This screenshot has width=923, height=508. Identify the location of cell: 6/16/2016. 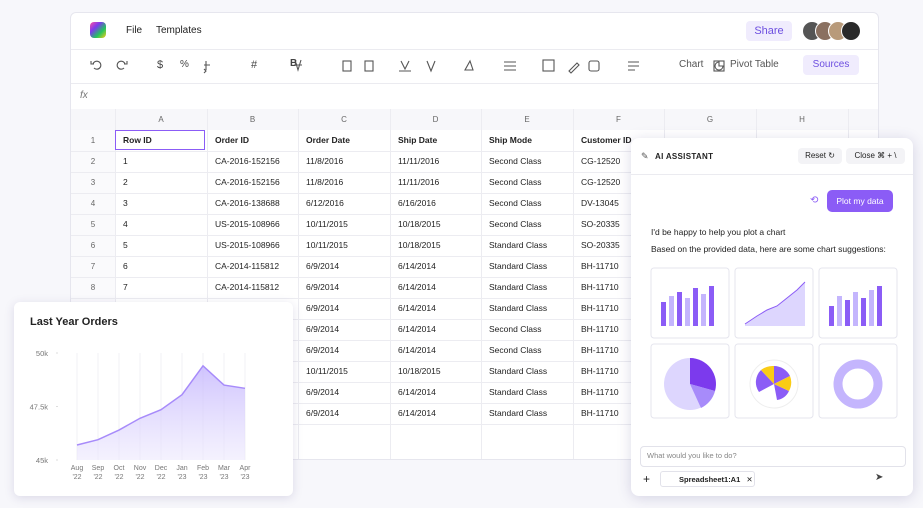
(417, 203).